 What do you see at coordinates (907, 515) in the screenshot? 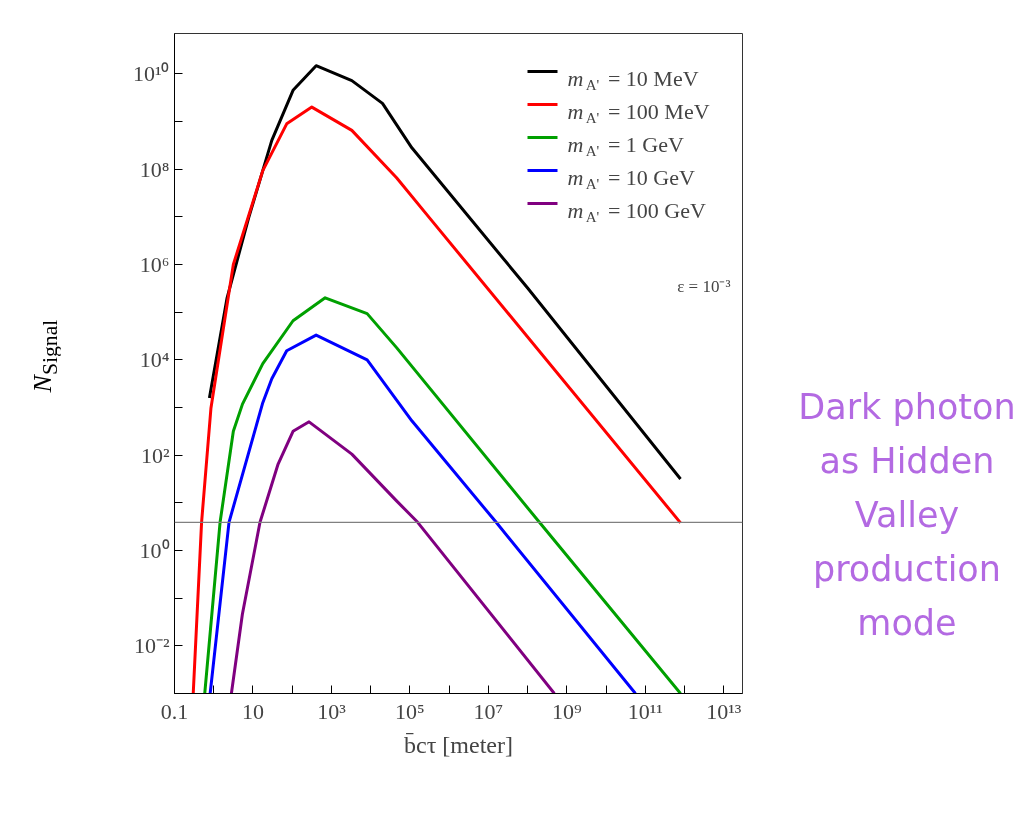
I see `text: Dark photon as Hidden Valley production mode` at bounding box center [907, 515].